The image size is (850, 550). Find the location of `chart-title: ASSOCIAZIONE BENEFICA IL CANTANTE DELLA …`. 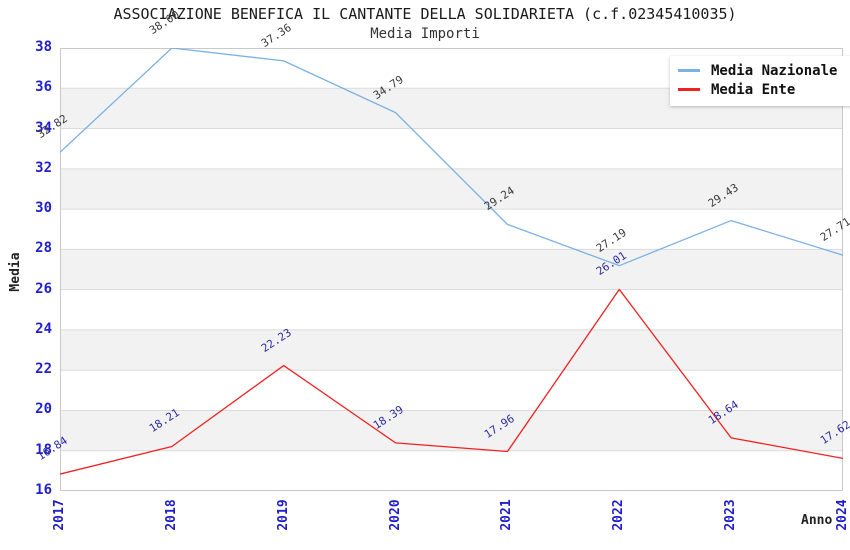

chart-title: ASSOCIAZIONE BENEFICA IL CANTANTE DELLA … is located at coordinates (425, 14).